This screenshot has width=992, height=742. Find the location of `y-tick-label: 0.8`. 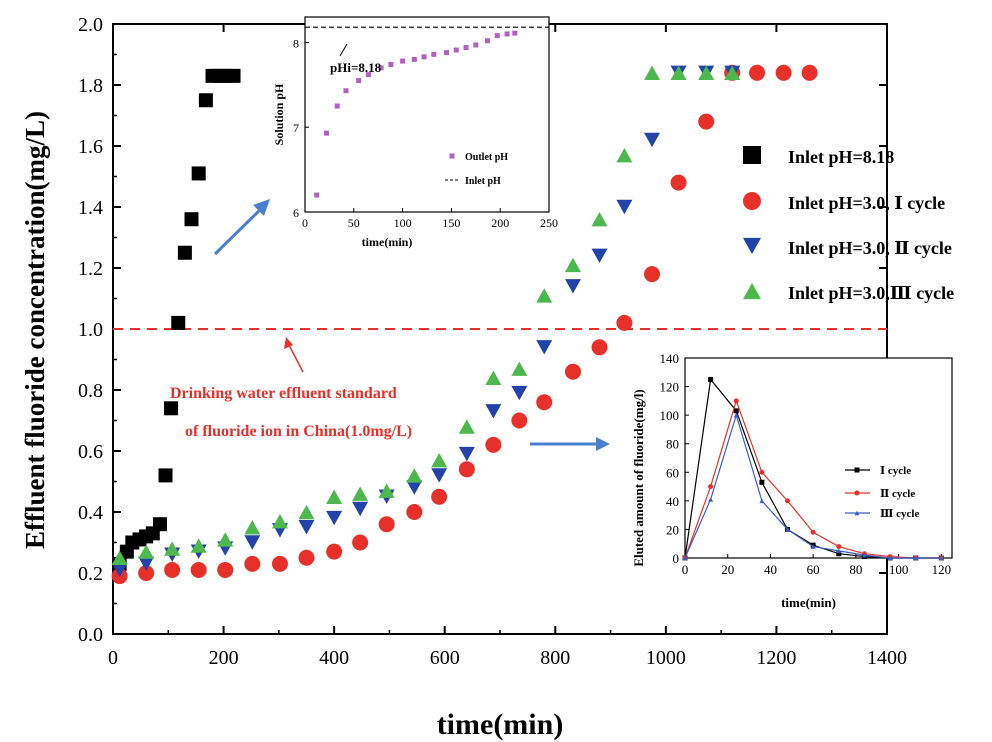

y-tick-label: 0.8 is located at coordinates (90, 391).